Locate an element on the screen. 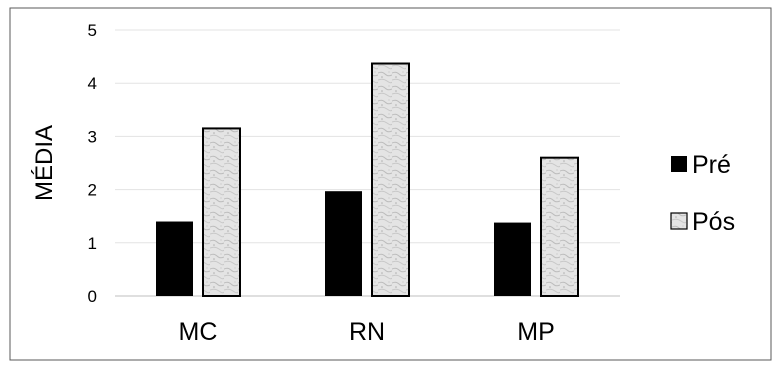 This screenshot has width=783, height=367. y-tick-label: 3 is located at coordinates (92, 136).